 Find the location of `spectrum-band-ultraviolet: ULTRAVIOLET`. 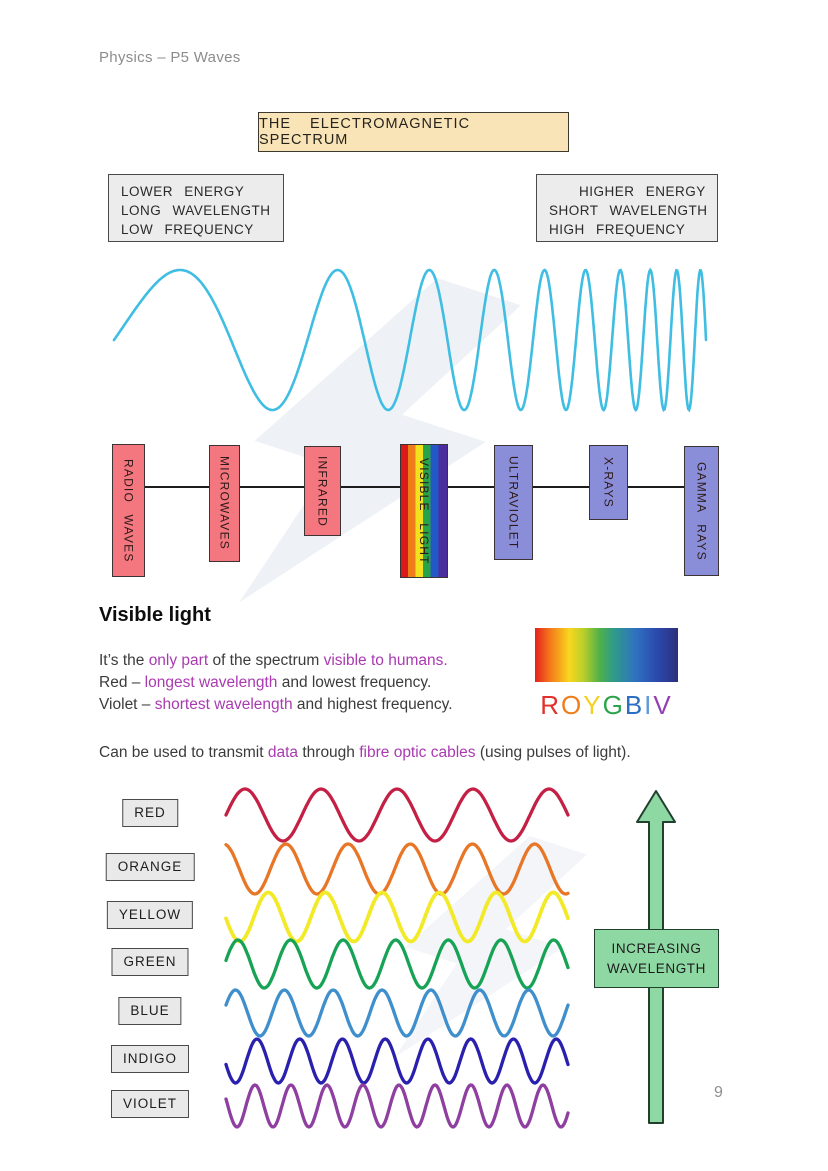

spectrum-band-ultraviolet: ULTRAVIOLET is located at coordinates (513, 502).